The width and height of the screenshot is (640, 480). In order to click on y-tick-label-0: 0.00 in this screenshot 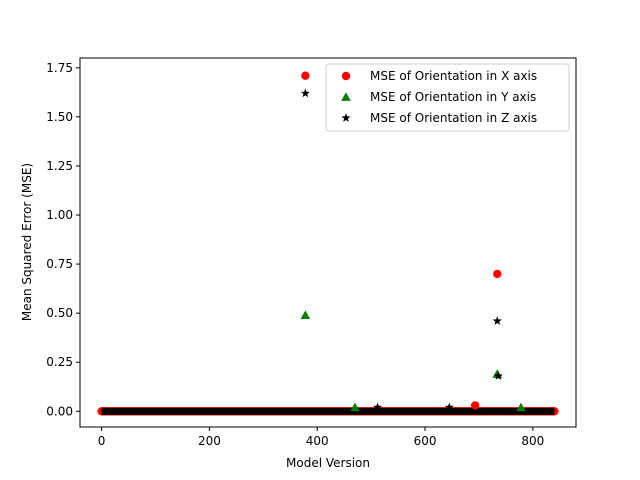, I will do `click(59, 411)`.